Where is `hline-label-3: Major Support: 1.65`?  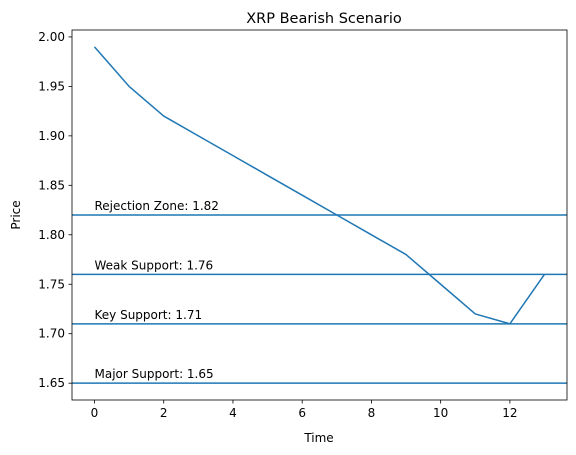
hline-label-3: Major Support: 1.65 is located at coordinates (154, 374).